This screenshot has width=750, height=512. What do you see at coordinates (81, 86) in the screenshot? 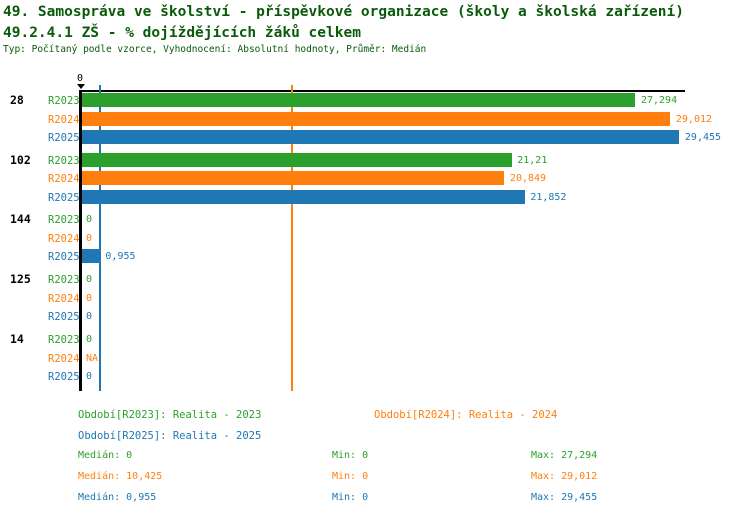
I see `x-axis-zero-tick` at bounding box center [81, 86].